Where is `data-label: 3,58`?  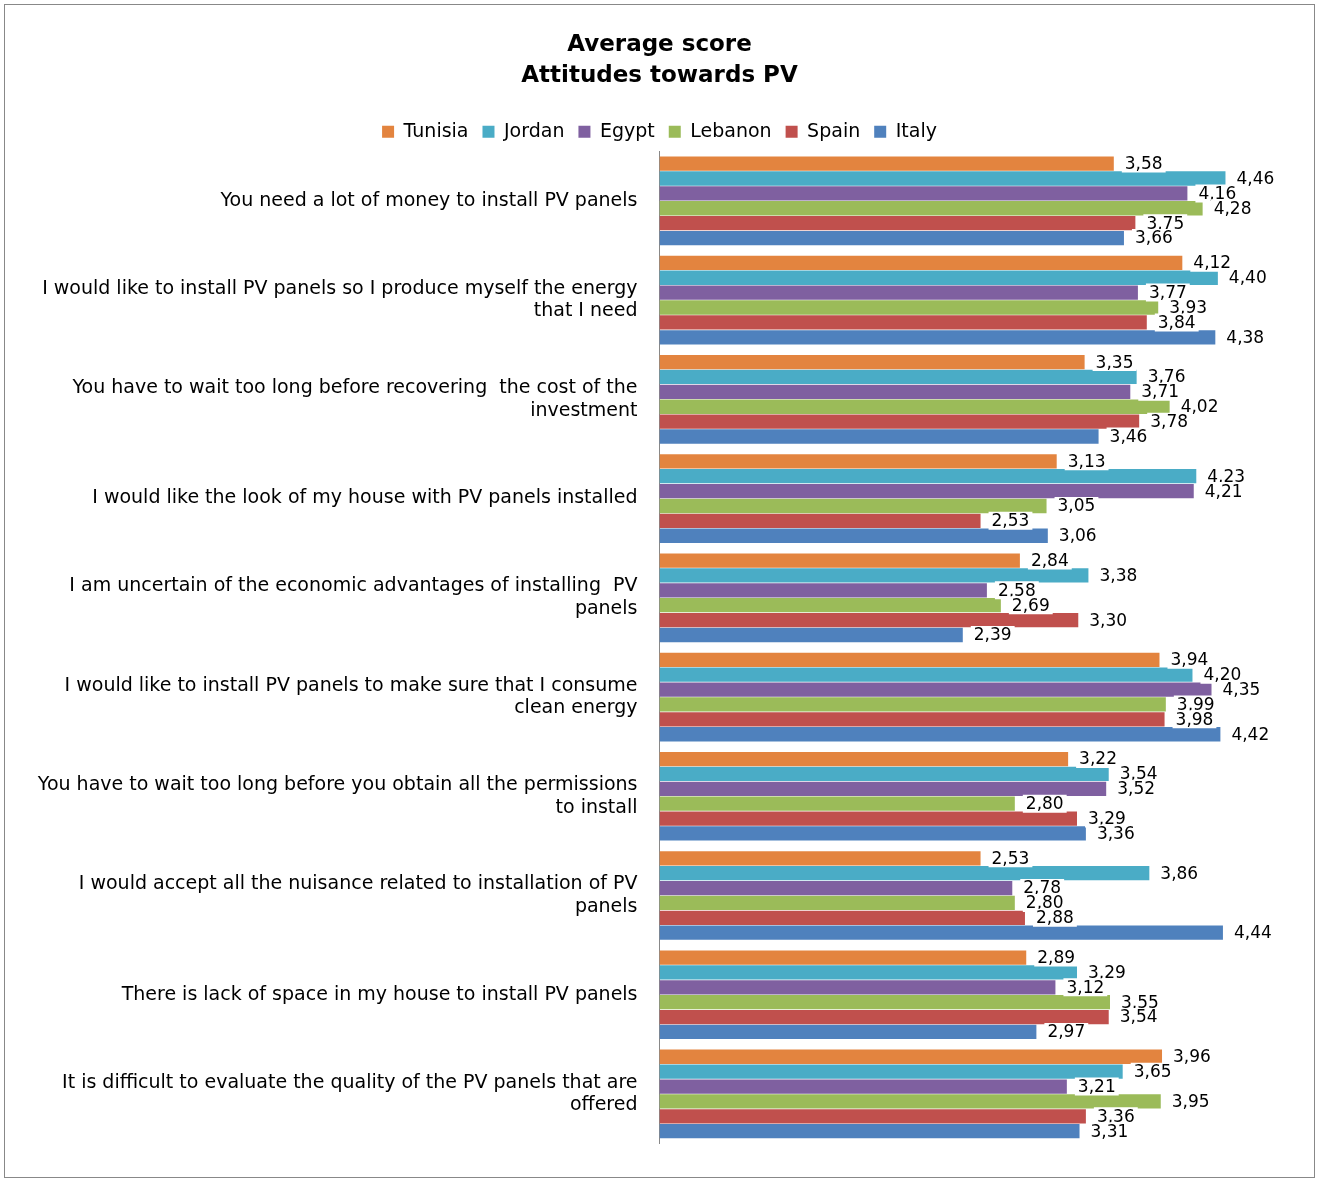
data-label: 3,58 is located at coordinates (1143, 163).